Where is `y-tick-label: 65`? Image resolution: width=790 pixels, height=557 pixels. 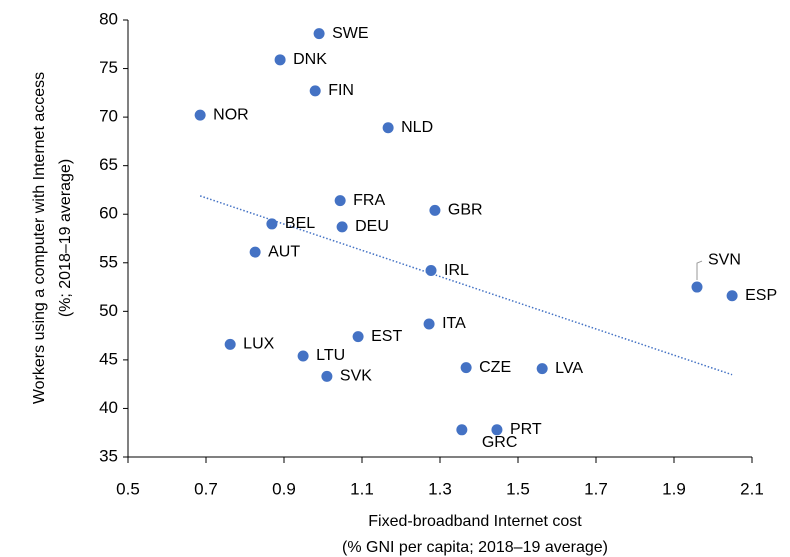 y-tick-label: 65 is located at coordinates (108, 164).